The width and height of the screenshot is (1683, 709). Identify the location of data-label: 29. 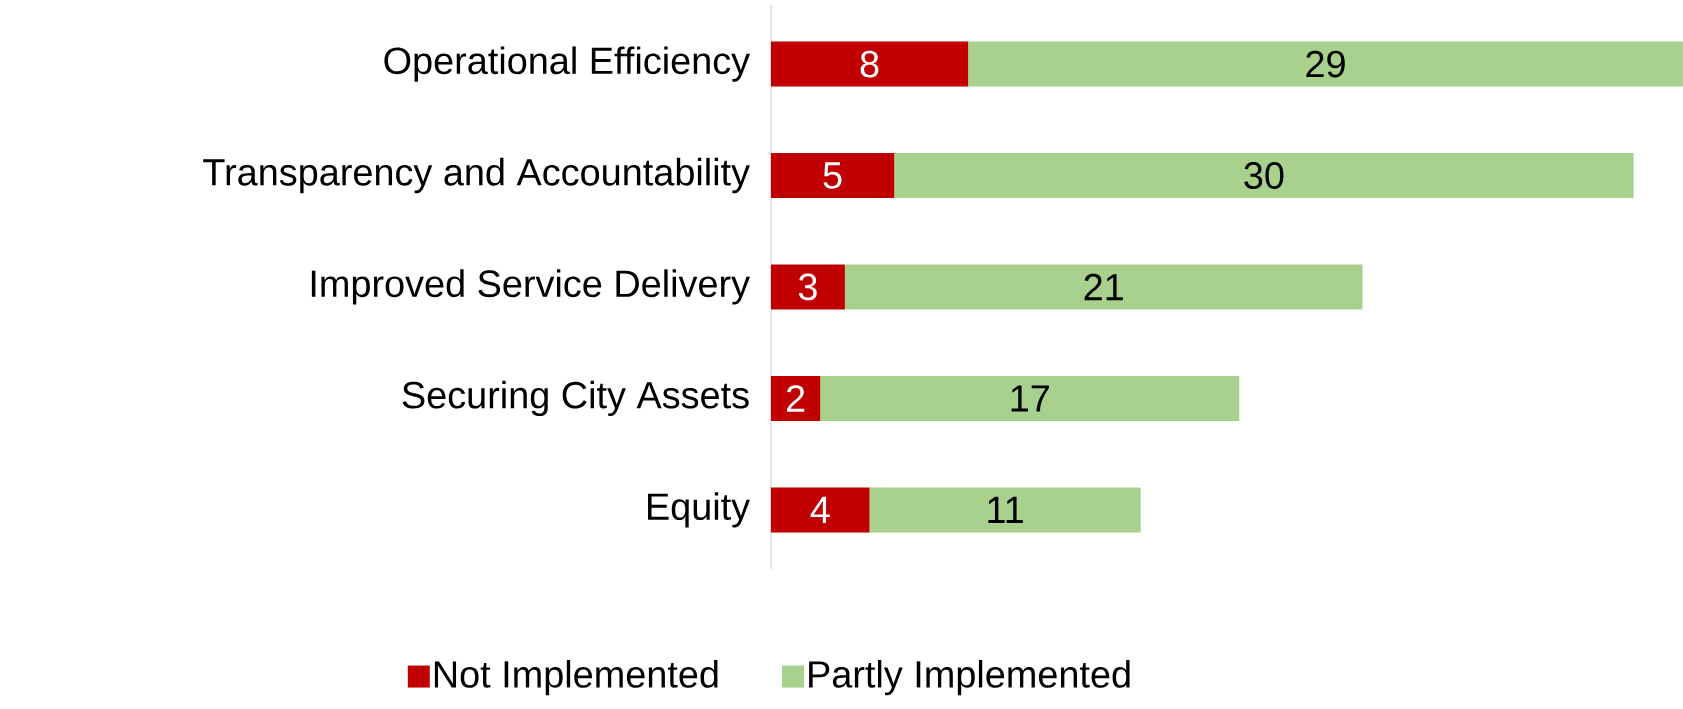
(1325, 64).